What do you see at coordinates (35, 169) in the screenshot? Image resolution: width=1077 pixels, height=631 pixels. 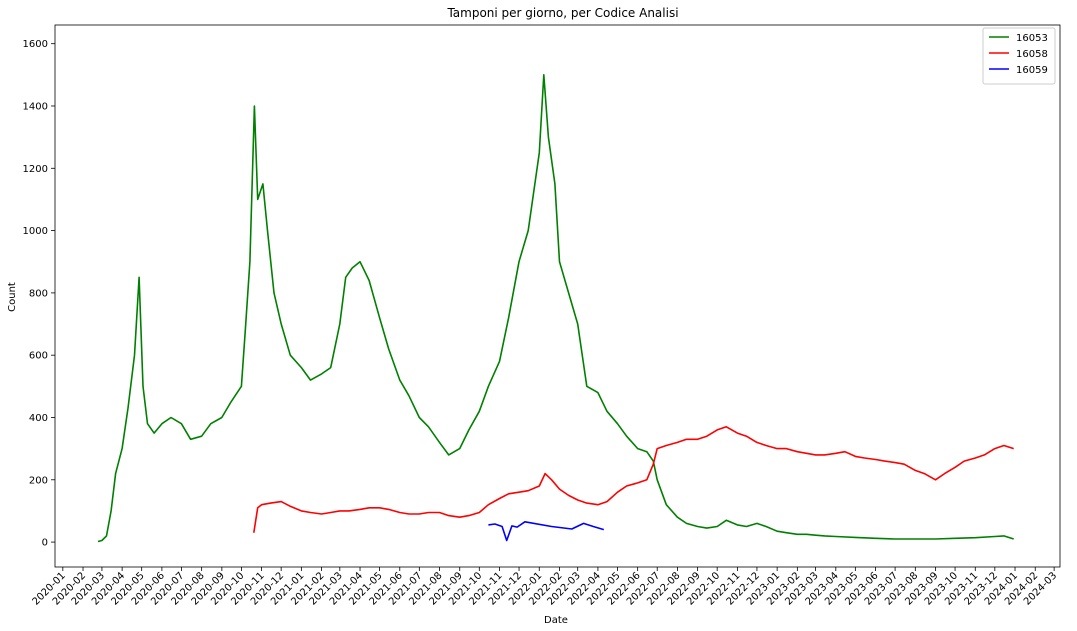 I see `y-tick-label: 1200` at bounding box center [35, 169].